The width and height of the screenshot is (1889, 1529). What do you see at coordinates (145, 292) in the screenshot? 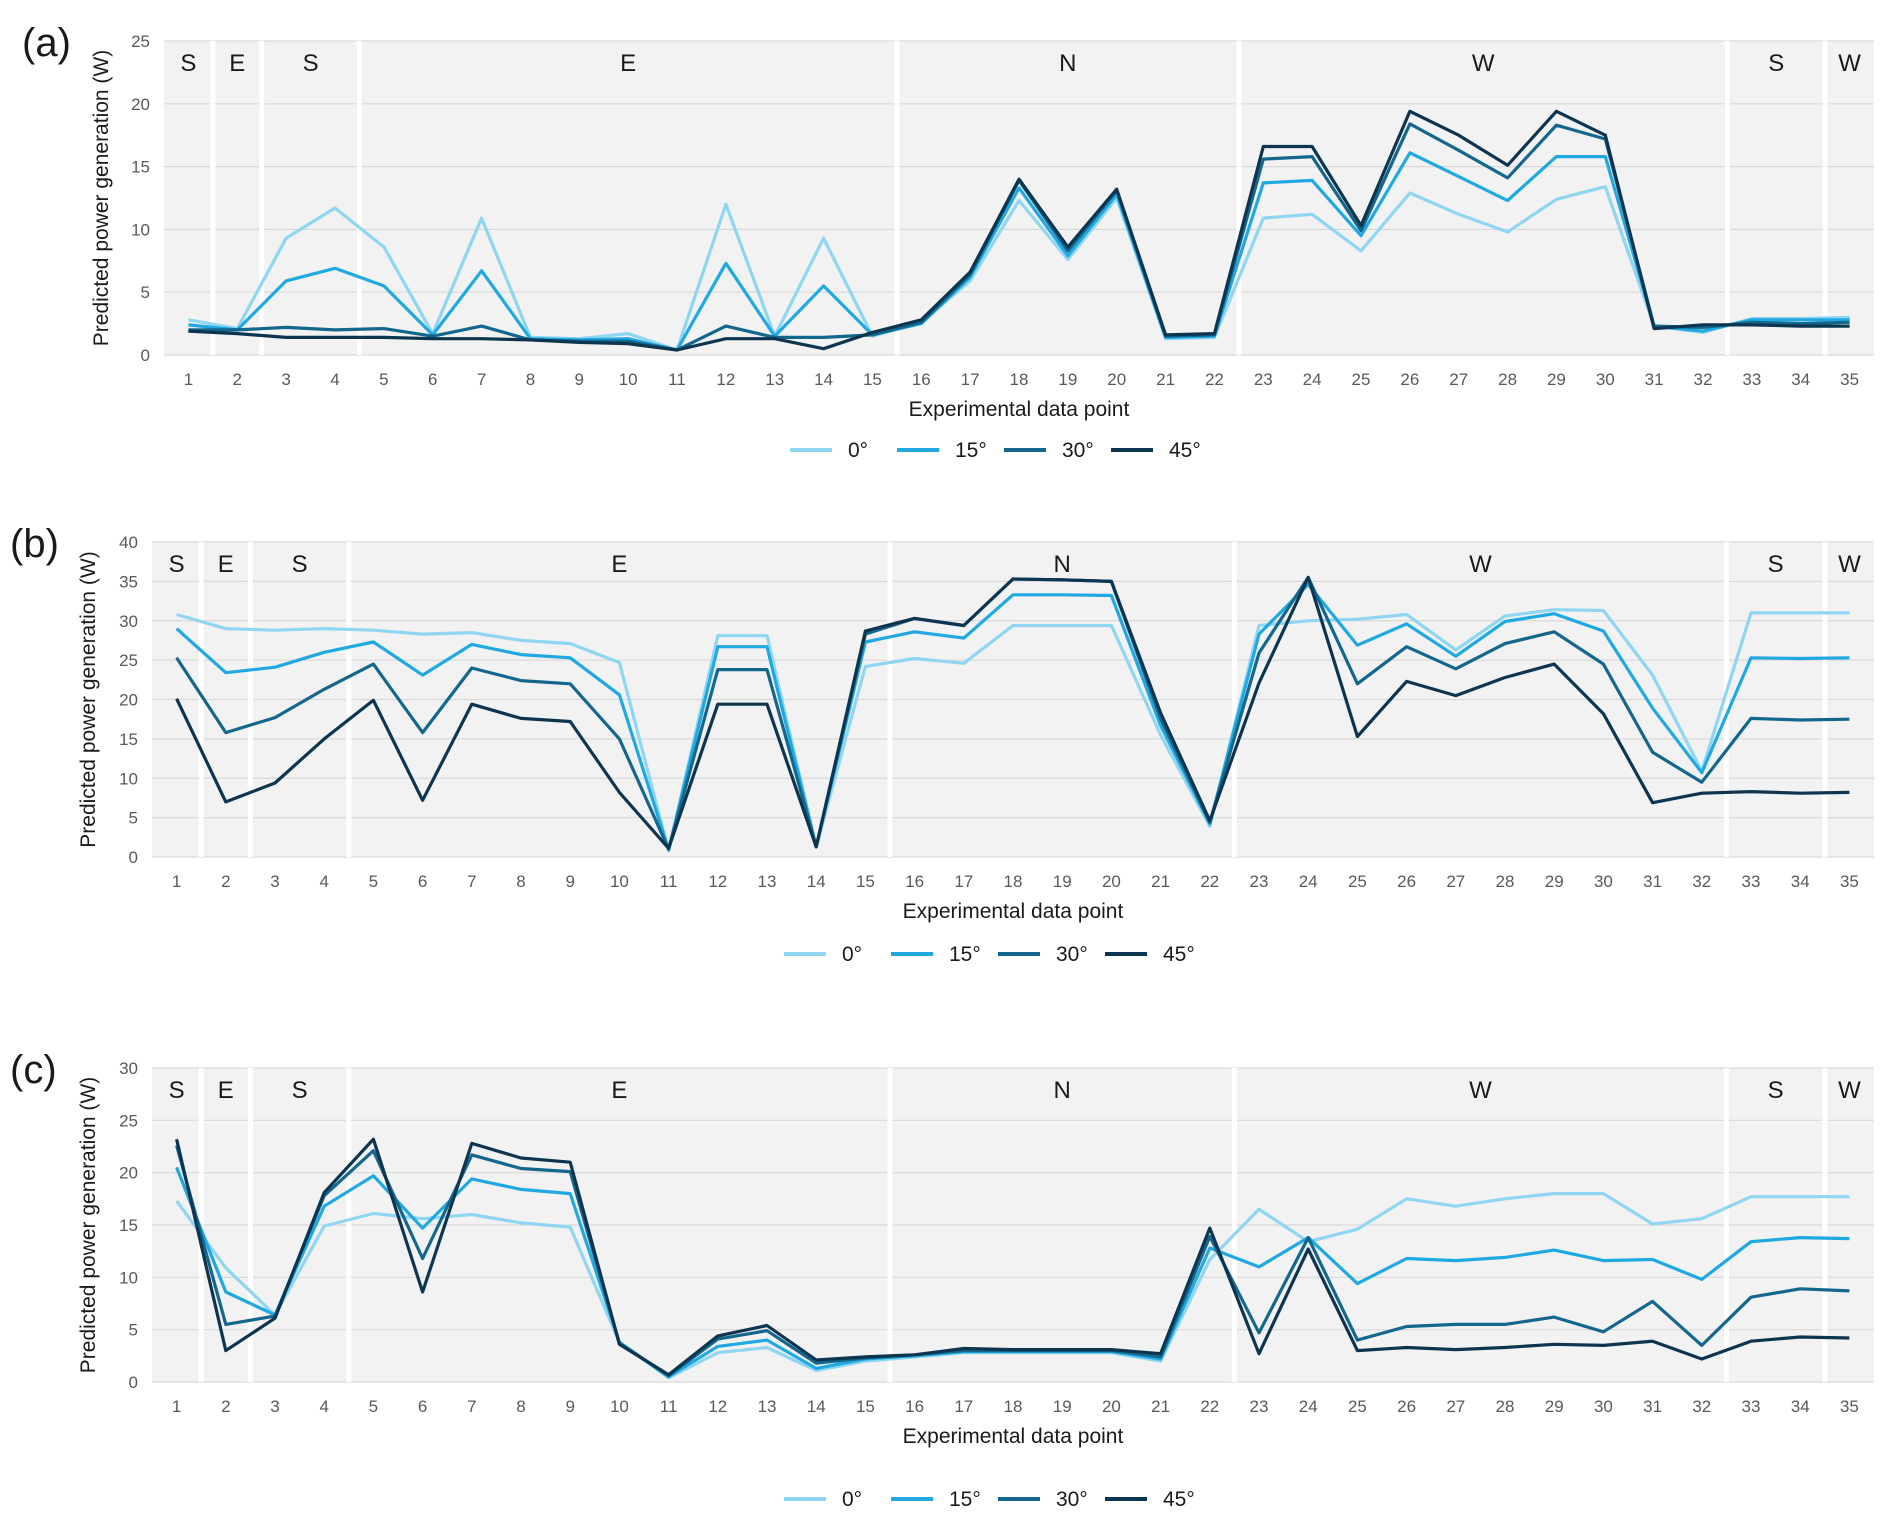
I see `y-tick-label: 5` at bounding box center [145, 292].